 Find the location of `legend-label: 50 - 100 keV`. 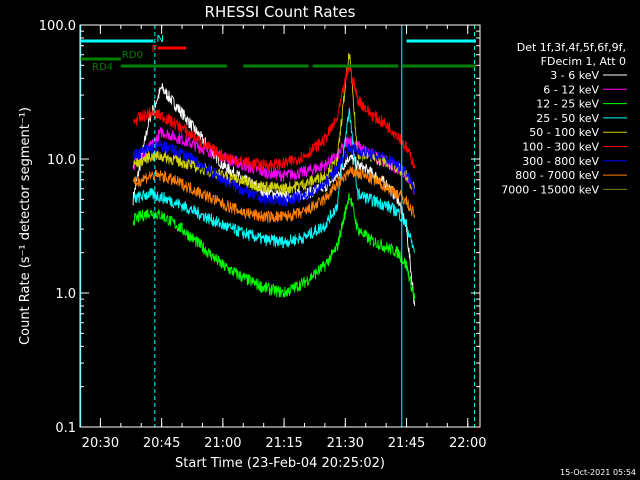

legend-label: 50 - 100 keV is located at coordinates (564, 132).